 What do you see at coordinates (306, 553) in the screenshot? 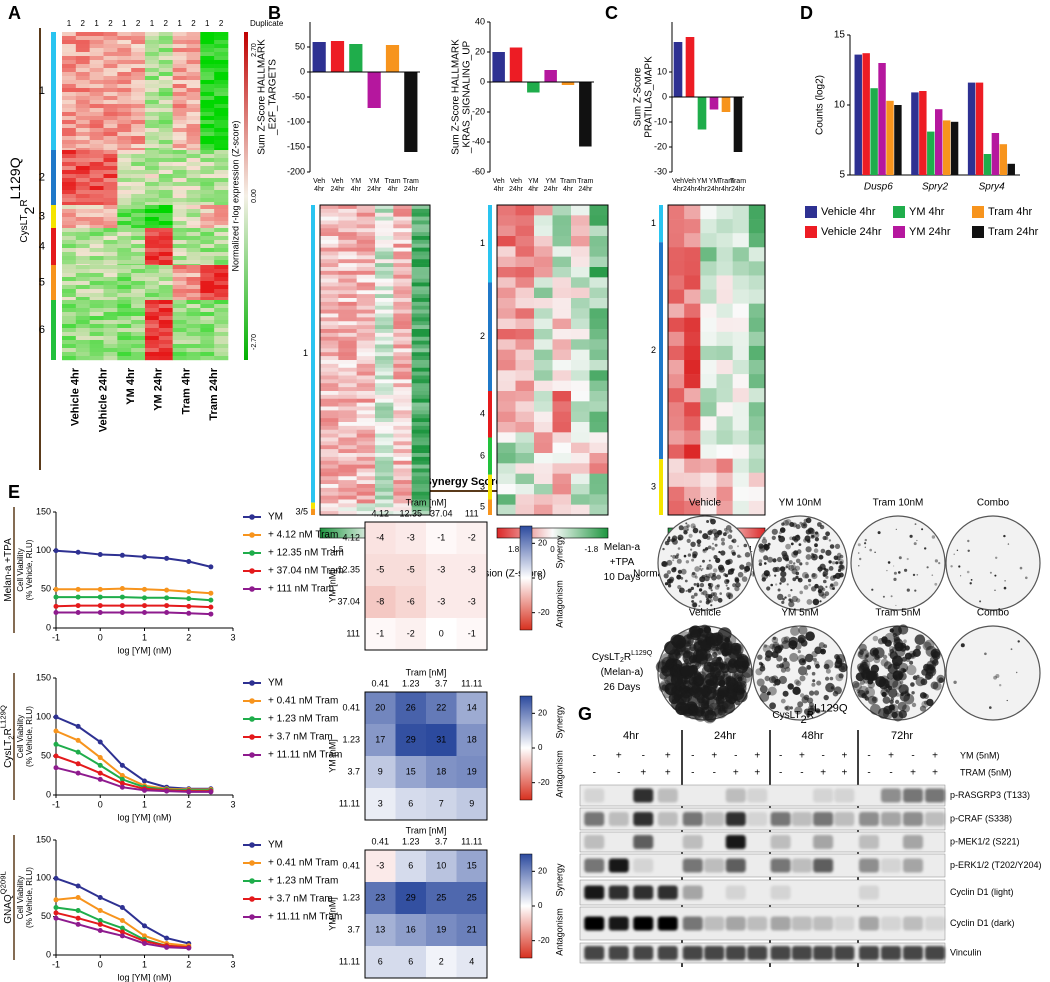
I see `legend-label: + 12.35 nM Tram` at bounding box center [306, 553].